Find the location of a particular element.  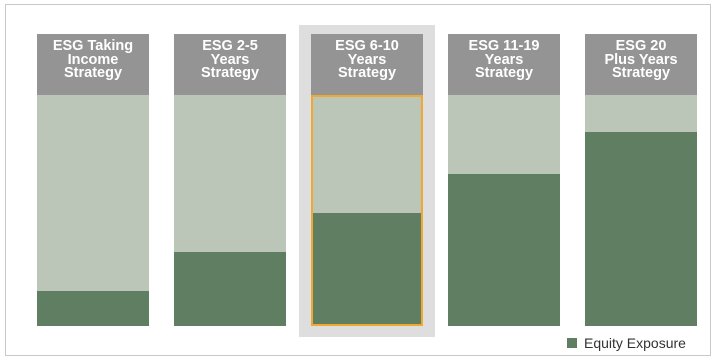

chart-legend: Equity Exposure is located at coordinates (626, 343).